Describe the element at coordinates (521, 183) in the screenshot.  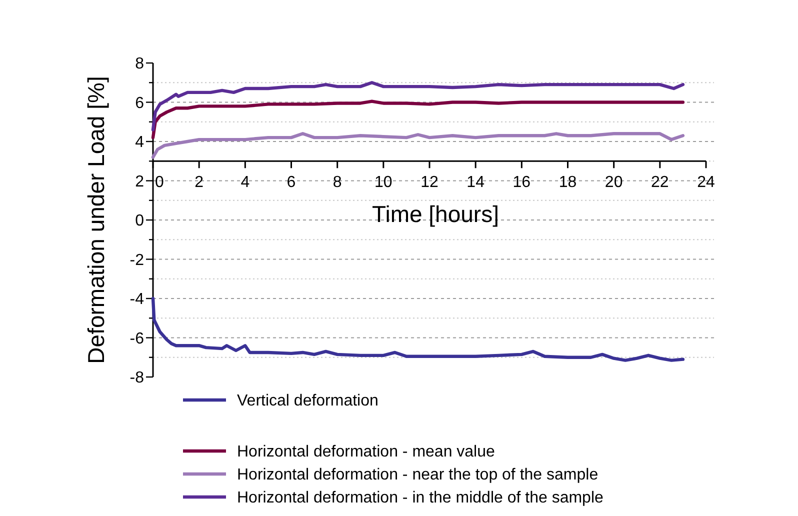
I see `x-tick-label: 16` at that location.